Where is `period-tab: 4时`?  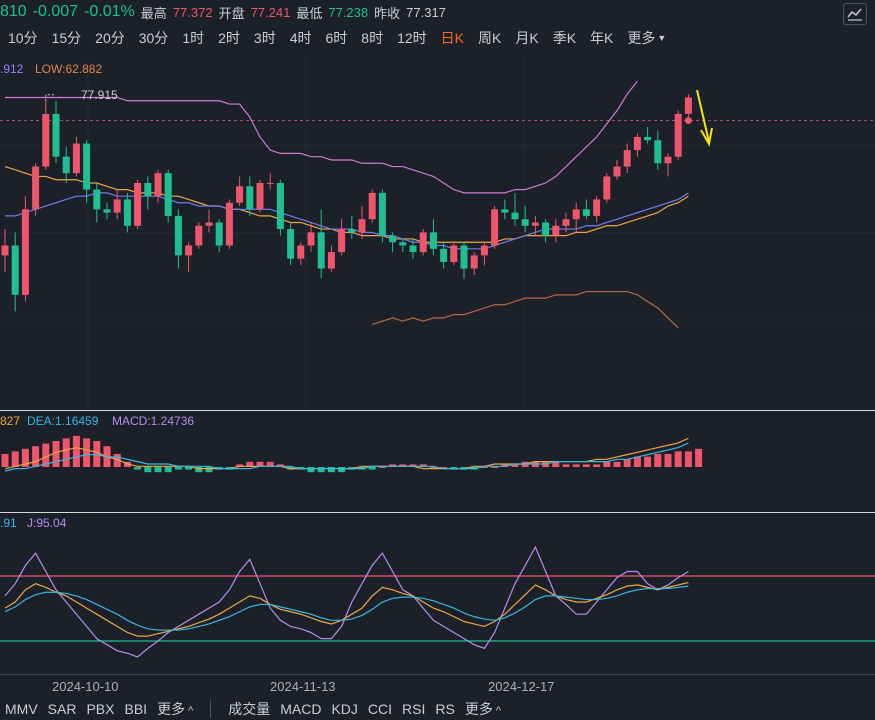 period-tab: 4时 is located at coordinates (300, 38).